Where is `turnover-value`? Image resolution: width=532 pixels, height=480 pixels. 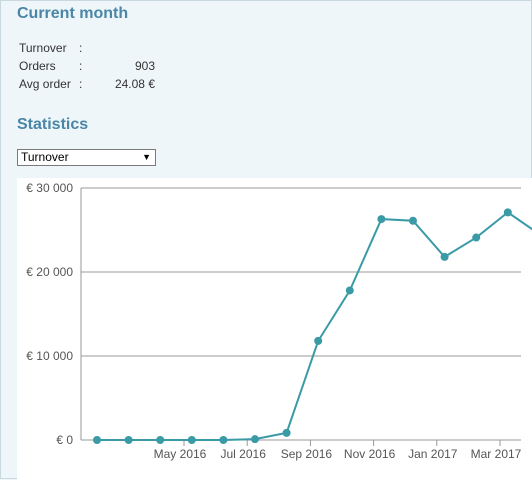
turnover-value is located at coordinates (126, 48).